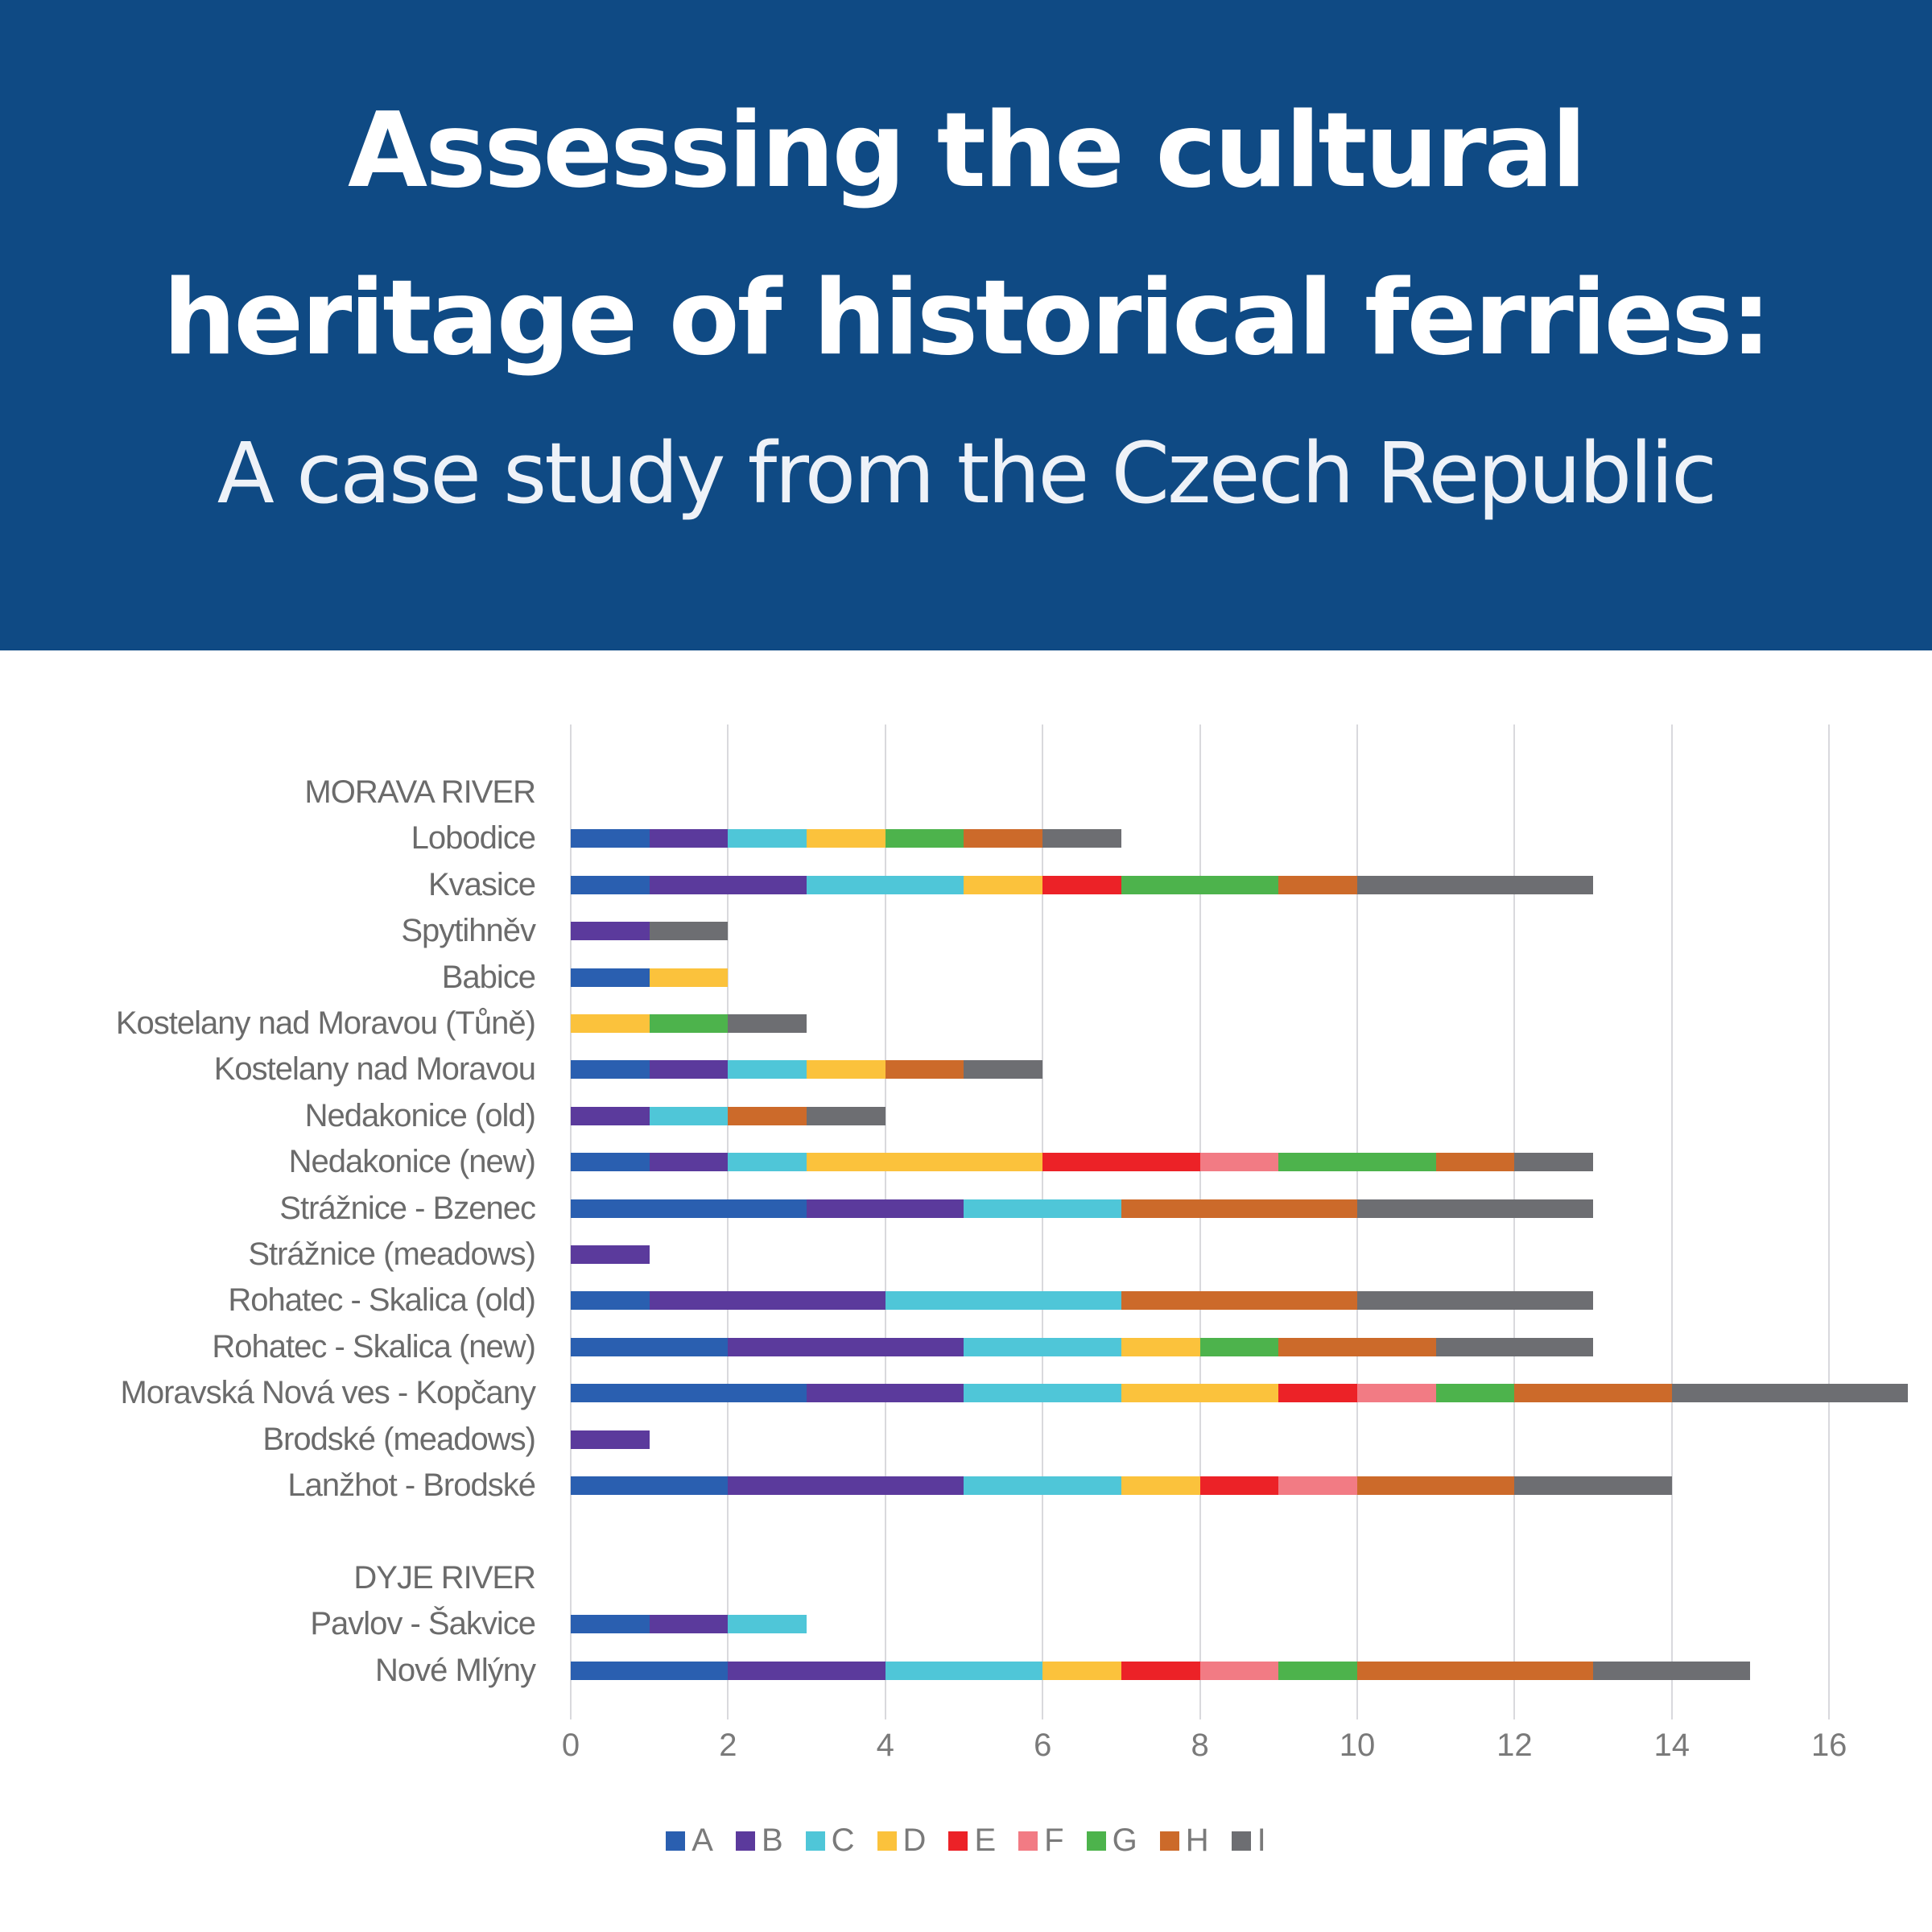  Describe the element at coordinates (759, 1841) in the screenshot. I see `legend-item-b: B` at that location.